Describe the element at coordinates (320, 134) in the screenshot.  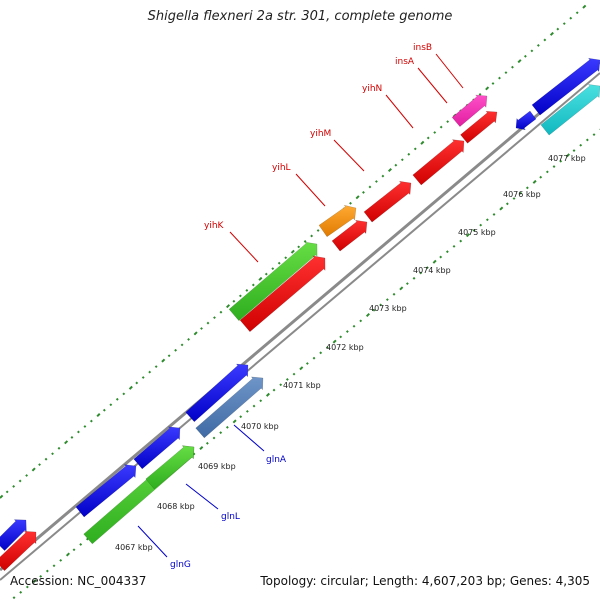
I see `gene-label-yihM: yihM` at that location.